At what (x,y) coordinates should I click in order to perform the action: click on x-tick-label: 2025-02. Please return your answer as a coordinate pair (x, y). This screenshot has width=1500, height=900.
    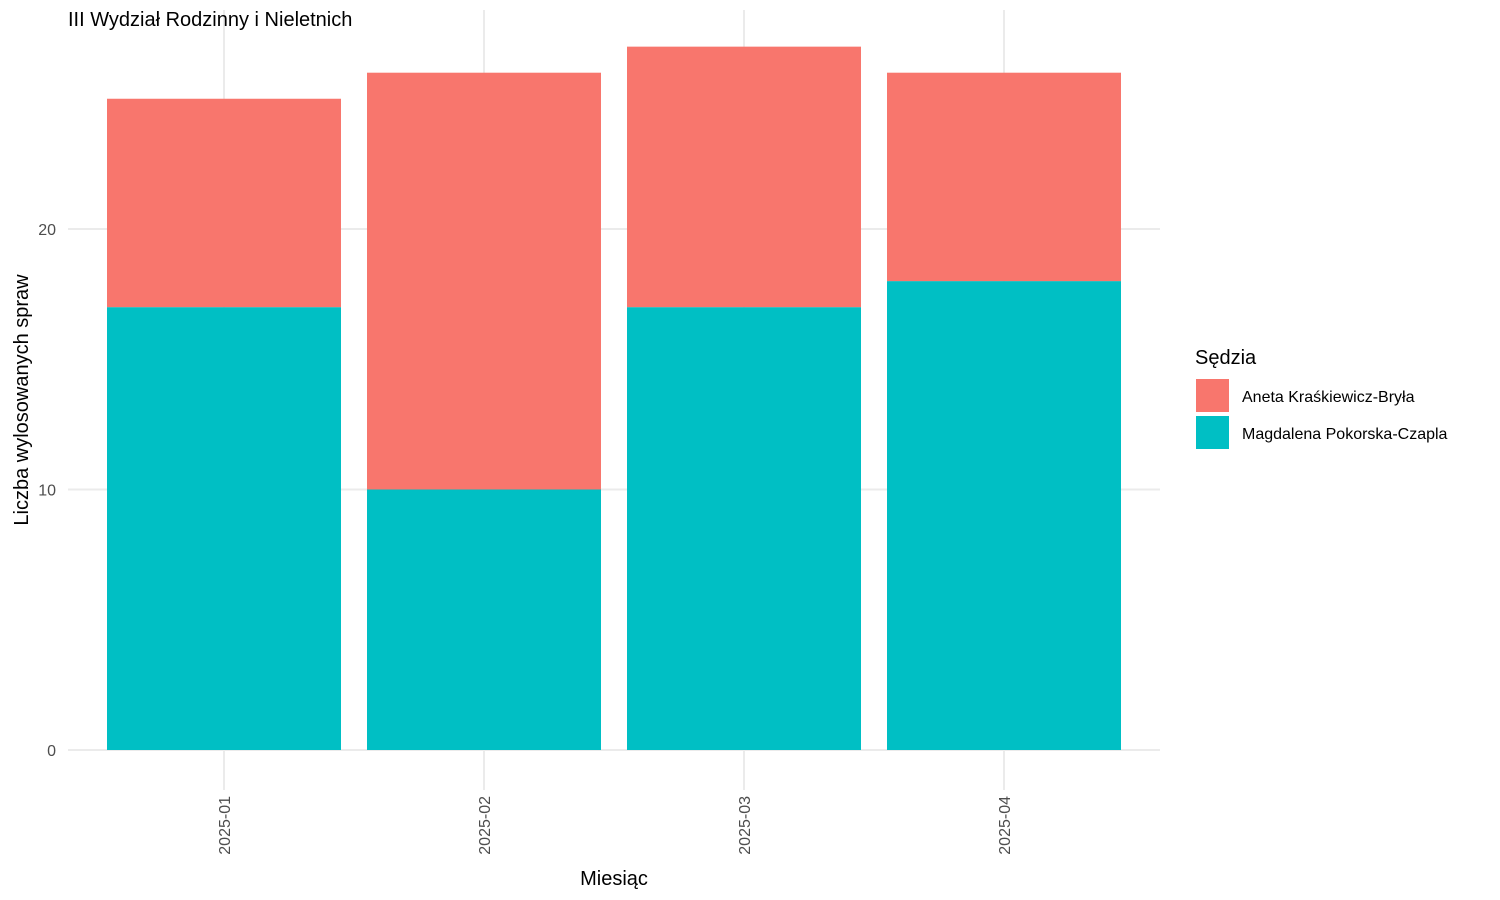
    Looking at the image, I should click on (485, 825).